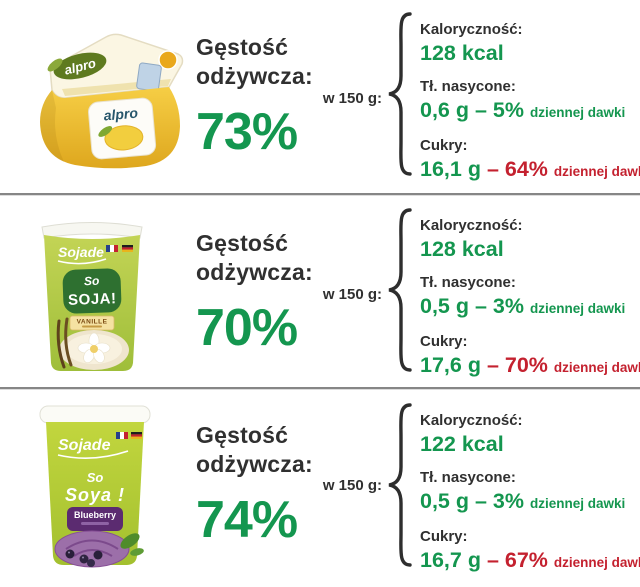 This screenshot has width=640, height=587. Describe the element at coordinates (272, 97) in the screenshot. I see `density-block: Gęstość odżywcza: 73%` at that location.